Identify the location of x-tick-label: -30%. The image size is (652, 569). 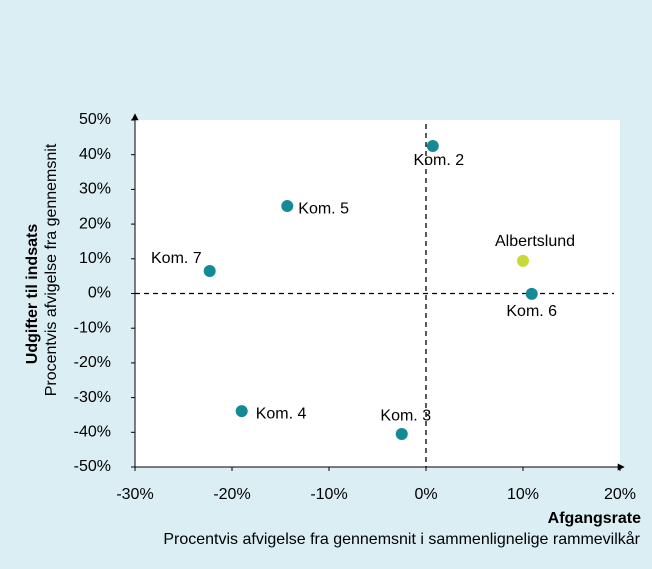
(134, 494).